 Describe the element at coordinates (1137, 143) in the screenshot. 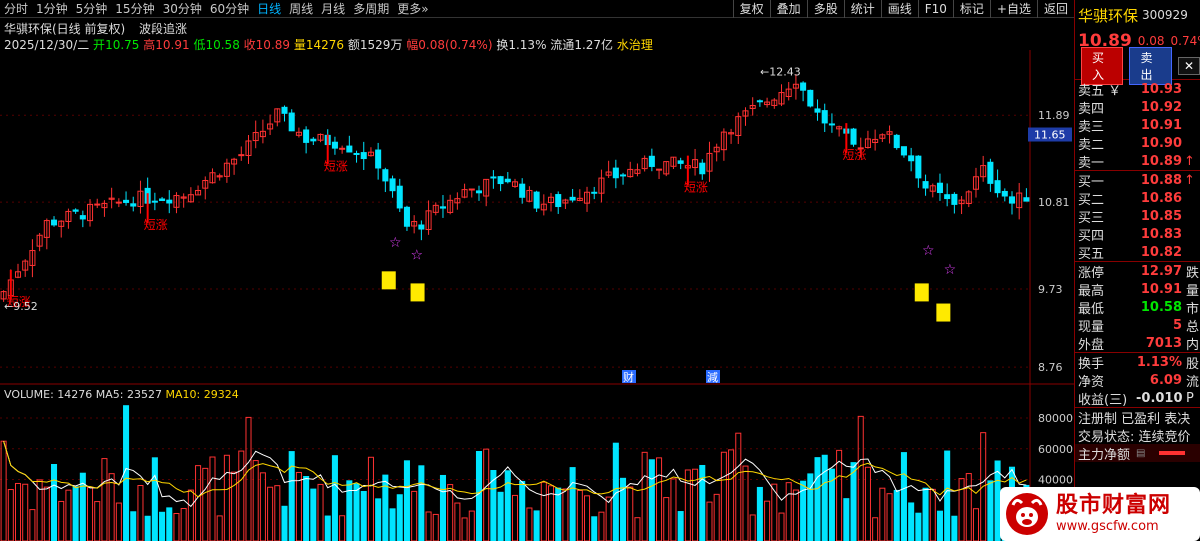

I see `ask-row: 卖二 10.90` at that location.